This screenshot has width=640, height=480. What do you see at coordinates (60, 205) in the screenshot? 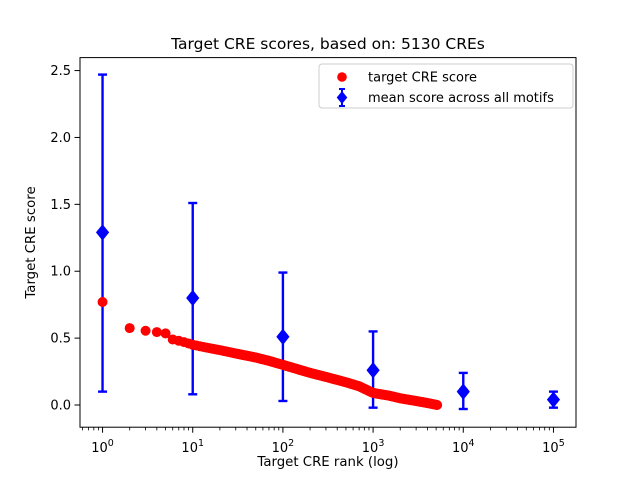
I see `y-tick-label: 1.5` at bounding box center [60, 205].